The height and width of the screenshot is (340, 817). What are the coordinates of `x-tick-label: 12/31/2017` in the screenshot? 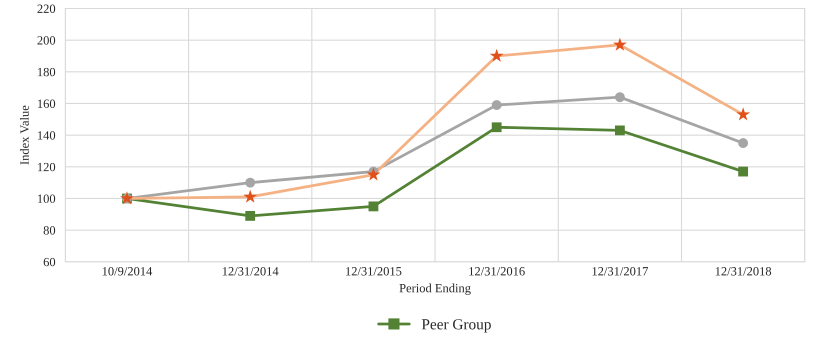 It's located at (620, 271).